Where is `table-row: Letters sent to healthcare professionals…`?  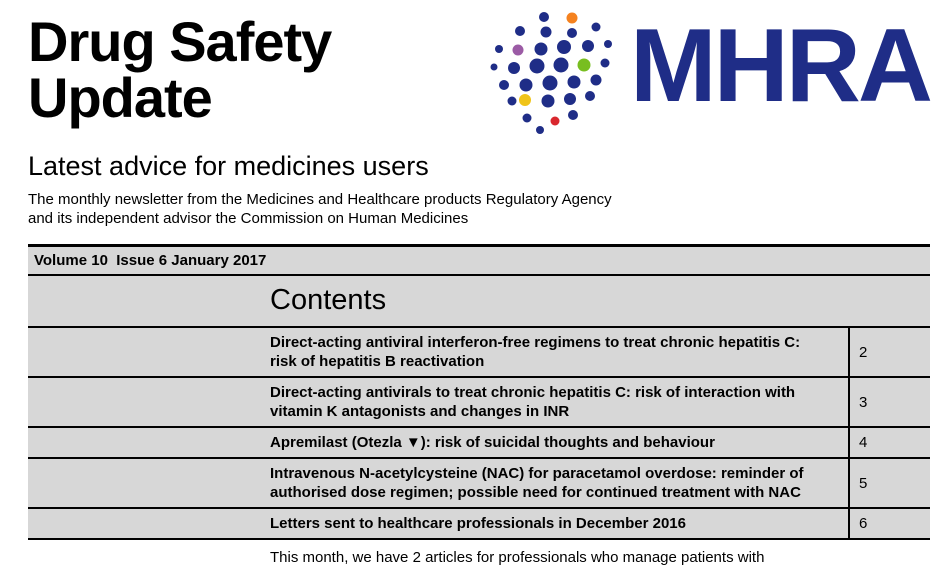 table-row: Letters sent to healthcare professionals… is located at coordinates (479, 524).